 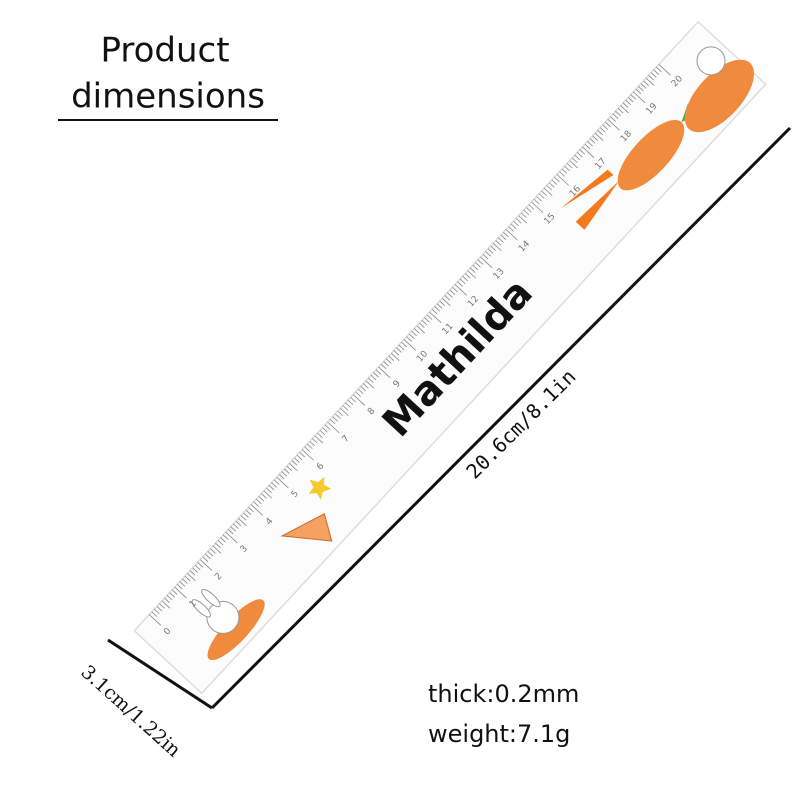 I want to click on cone, so click(x=306, y=509).